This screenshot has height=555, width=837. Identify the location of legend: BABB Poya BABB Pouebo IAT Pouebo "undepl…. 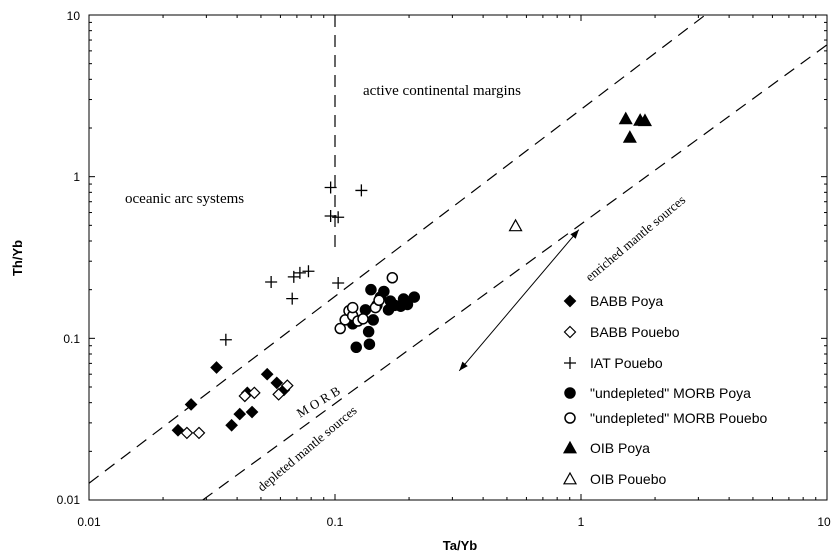
(664, 390).